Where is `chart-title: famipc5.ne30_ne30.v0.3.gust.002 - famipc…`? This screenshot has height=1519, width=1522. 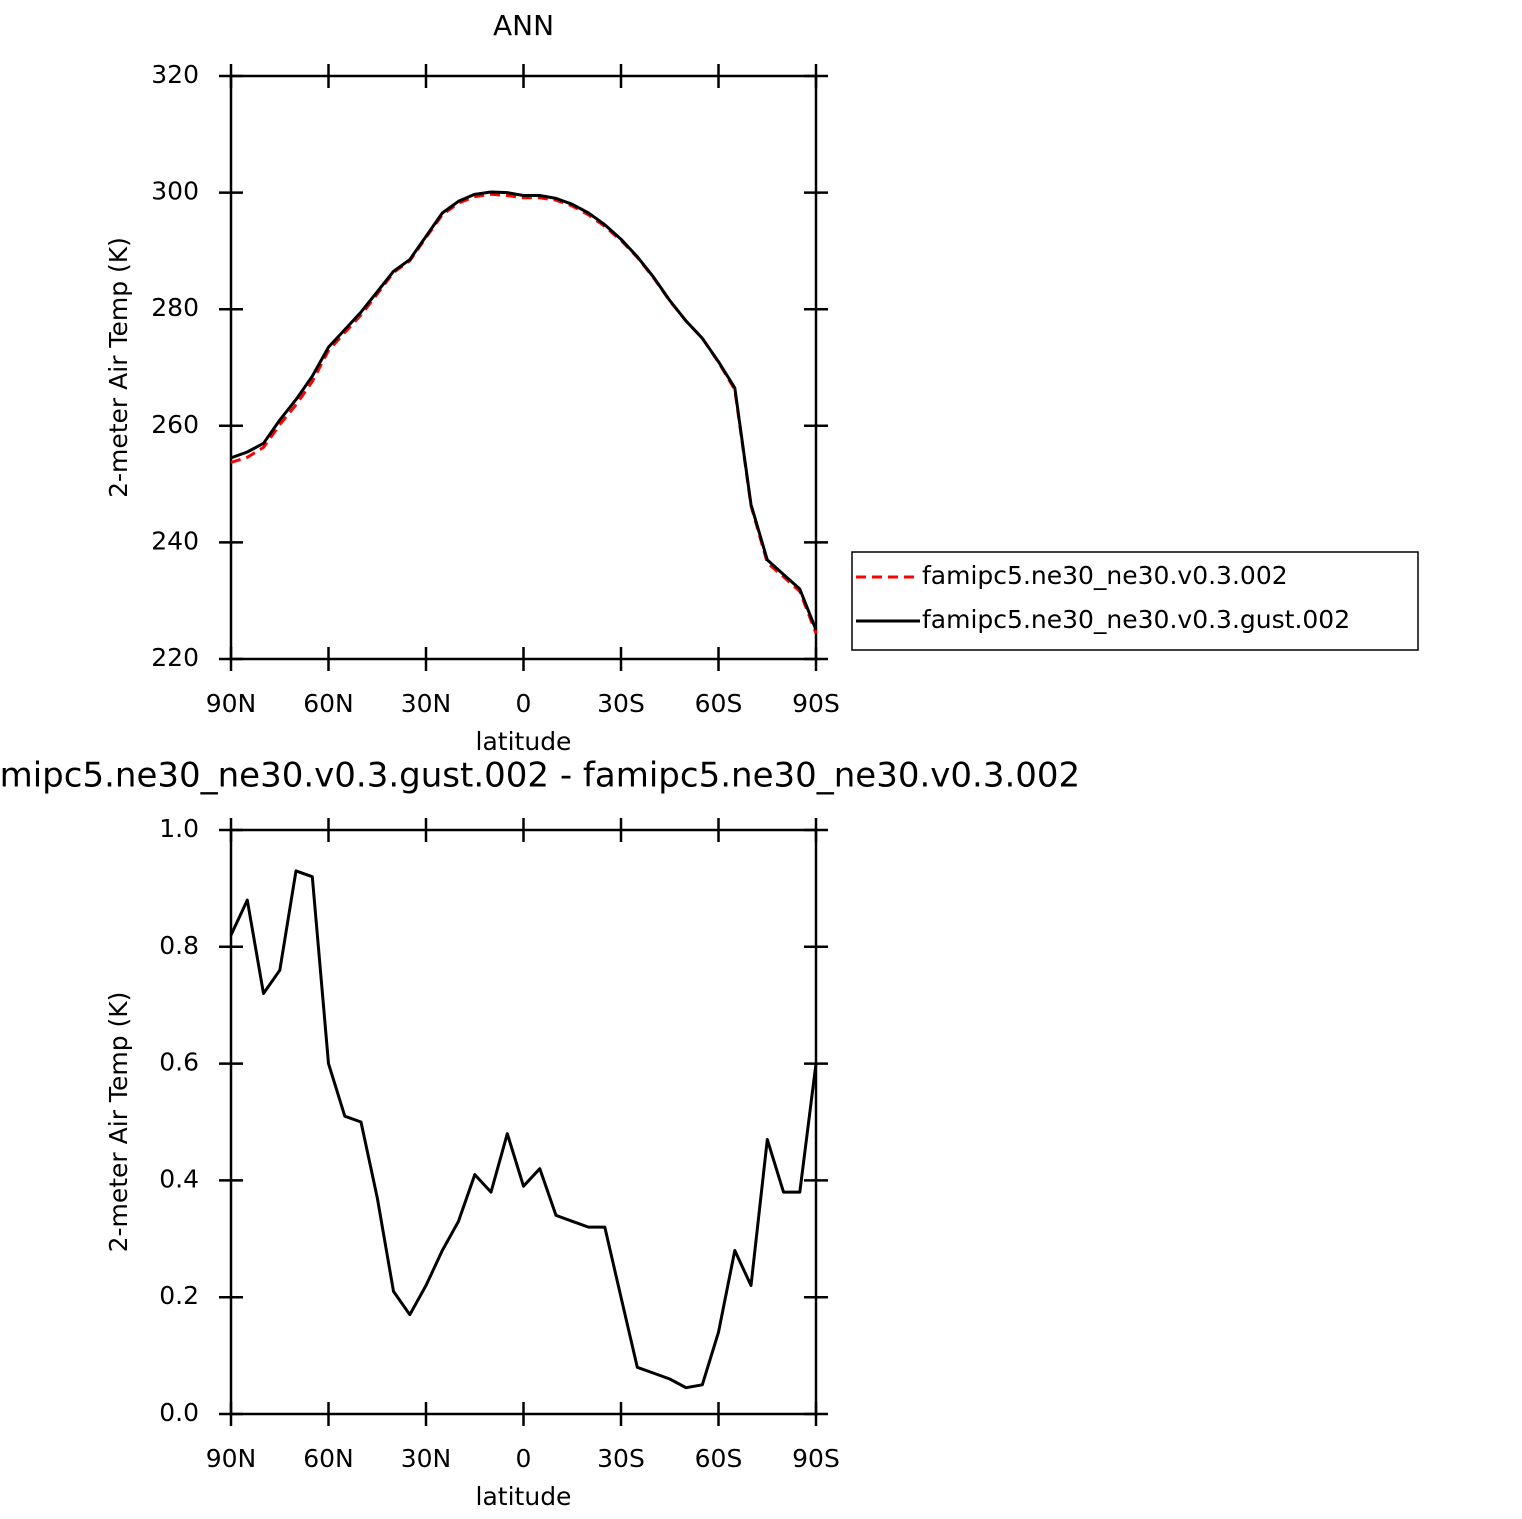 chart-title: famipc5.ne30_ne30.v0.3.gust.002 - famipc… is located at coordinates (540, 776).